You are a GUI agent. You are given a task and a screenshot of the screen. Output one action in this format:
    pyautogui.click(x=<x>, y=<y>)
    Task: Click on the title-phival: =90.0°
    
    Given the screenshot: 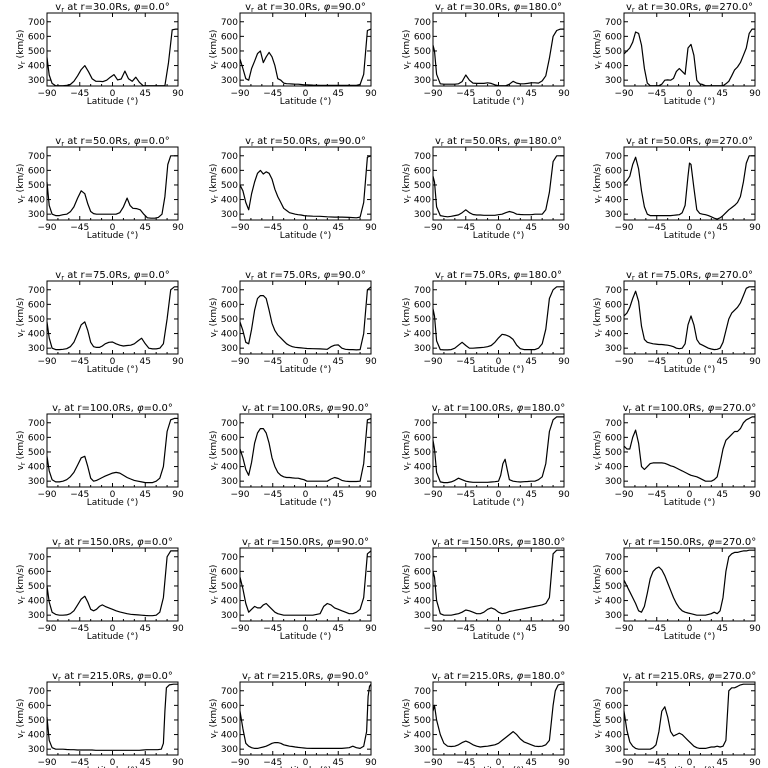 What is the action you would take?
    pyautogui.click(x=348, y=7)
    